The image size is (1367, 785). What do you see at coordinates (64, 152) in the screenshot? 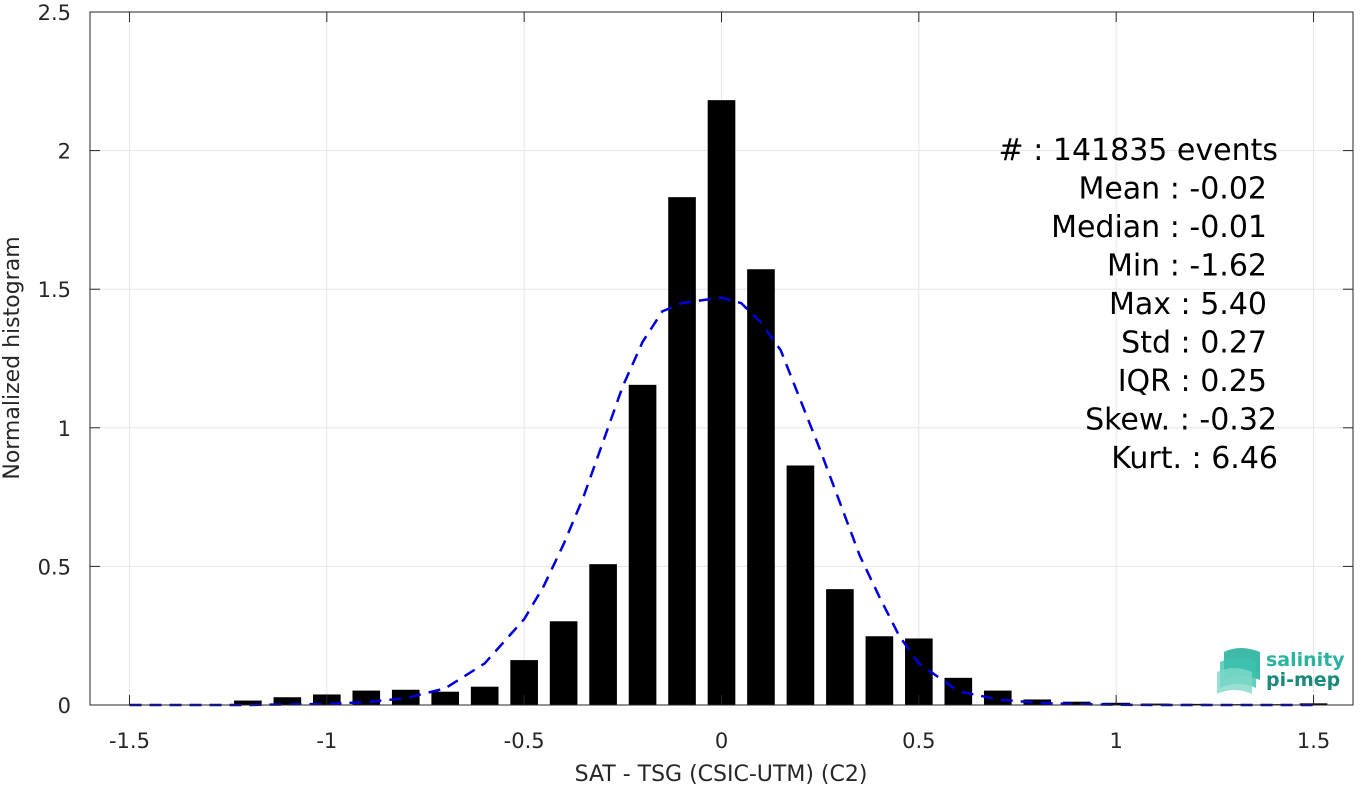
I see `y-tick-label-4: 2` at bounding box center [64, 152].